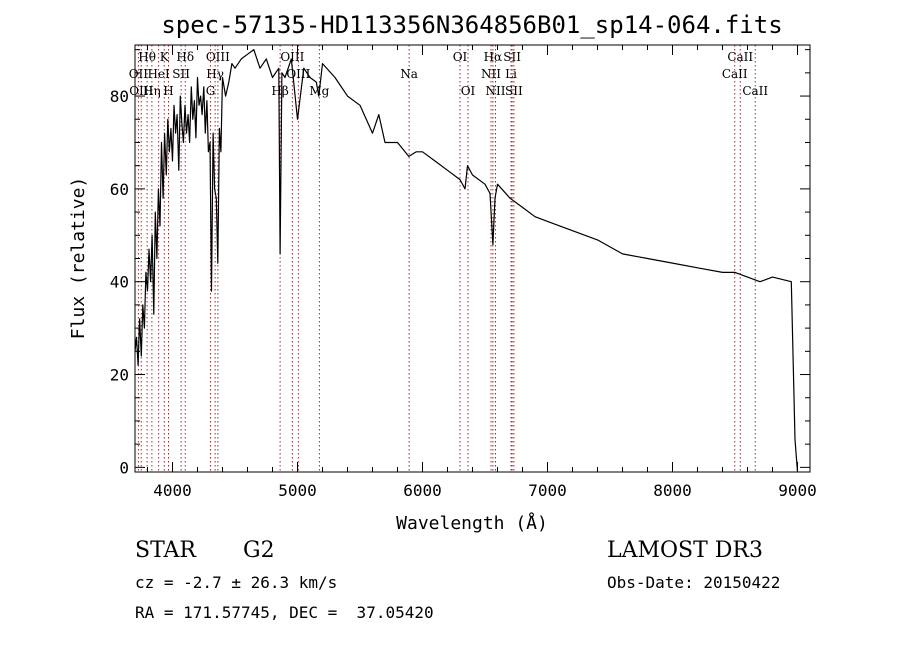  What do you see at coordinates (292, 57) in the screenshot?
I see `line-label-12: OIII` at bounding box center [292, 57].